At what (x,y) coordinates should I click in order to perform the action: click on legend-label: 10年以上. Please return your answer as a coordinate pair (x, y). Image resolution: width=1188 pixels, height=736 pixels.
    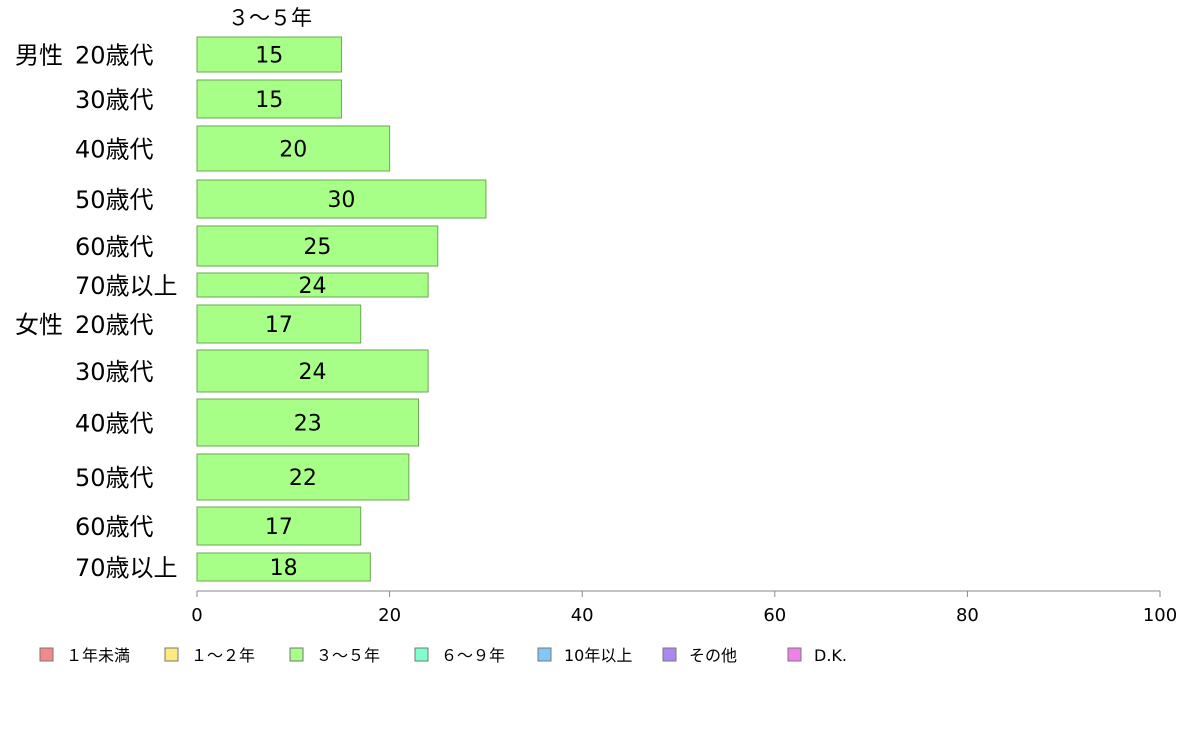
    Looking at the image, I should click on (598, 655).